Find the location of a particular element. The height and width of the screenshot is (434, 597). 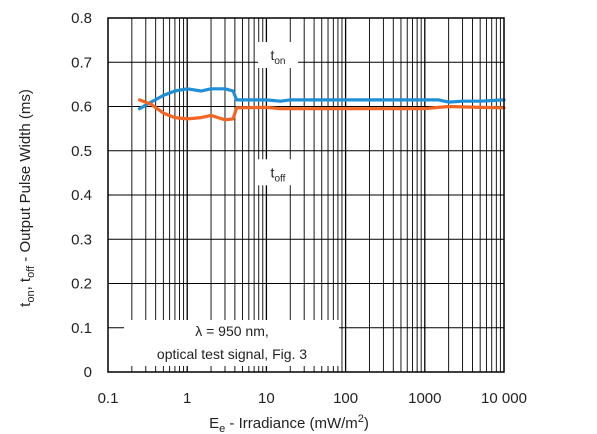

toff-label-base: t is located at coordinates (273, 172).